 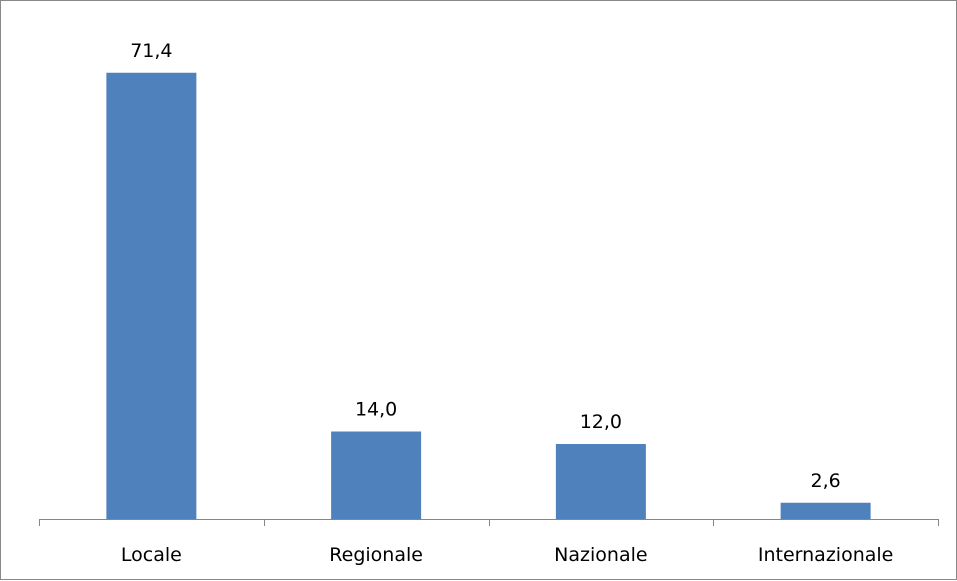 I want to click on data-label-internazionale: 2,6, so click(x=826, y=481).